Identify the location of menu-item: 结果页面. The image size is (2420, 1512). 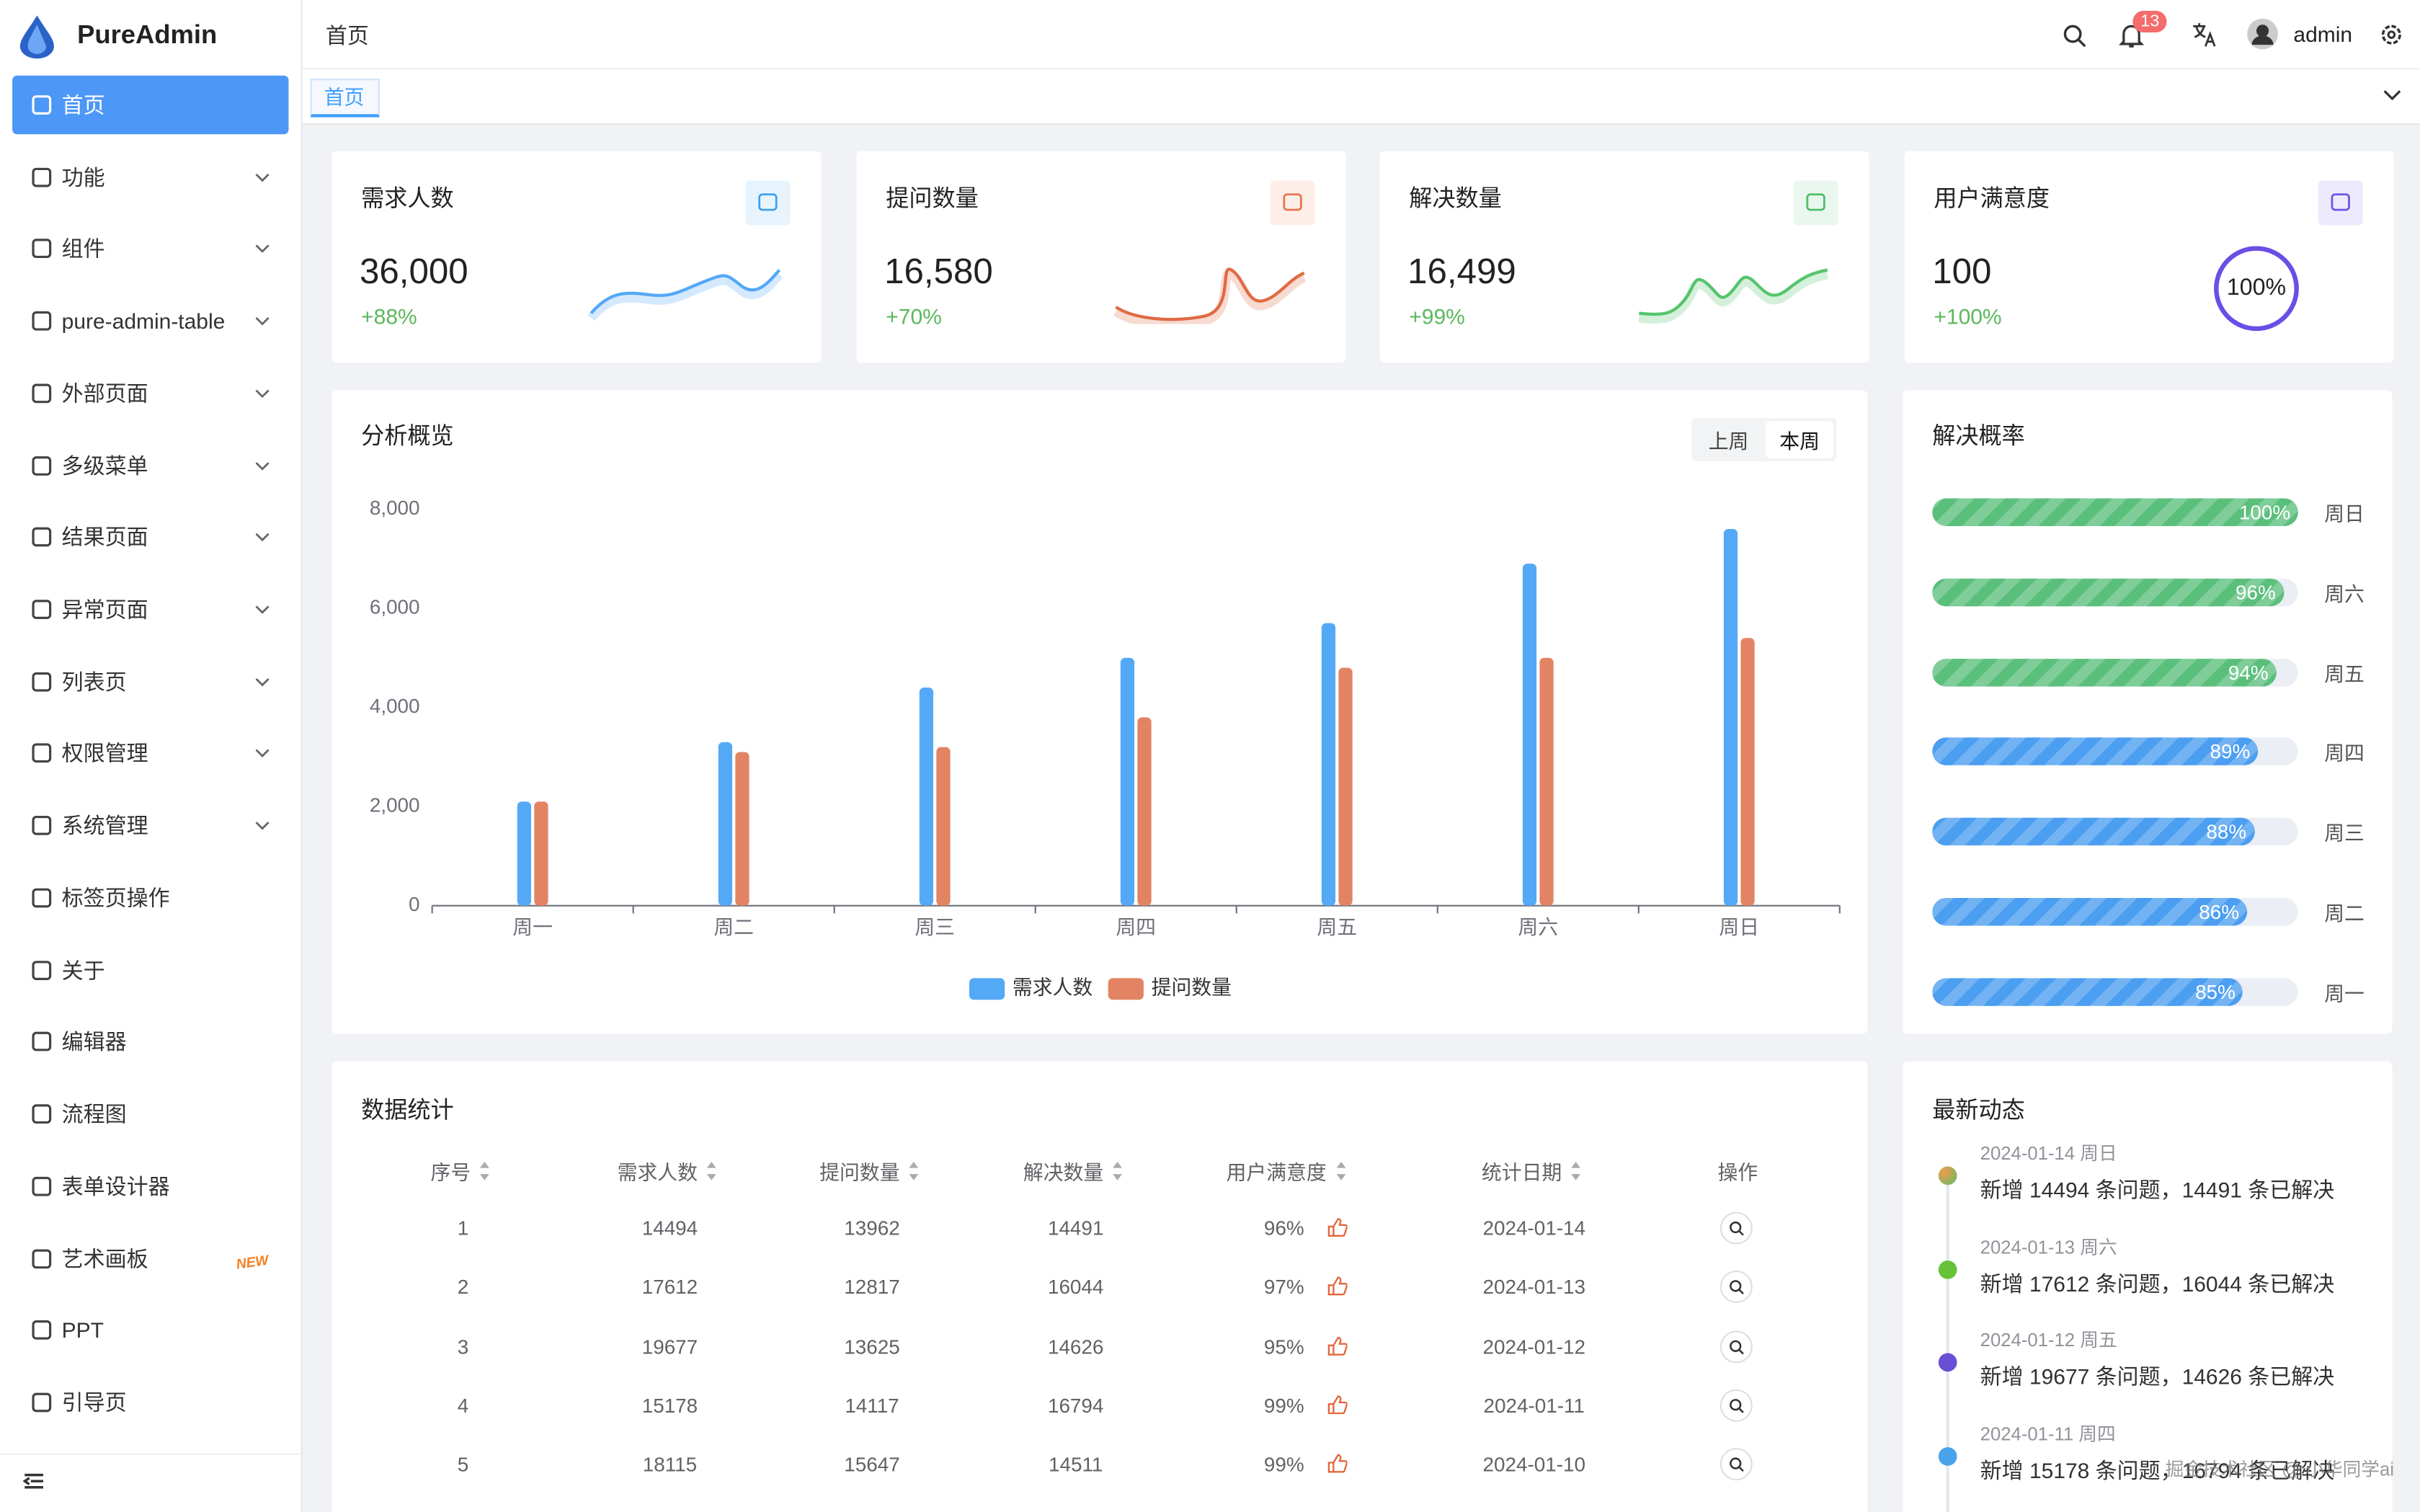
(104, 538).